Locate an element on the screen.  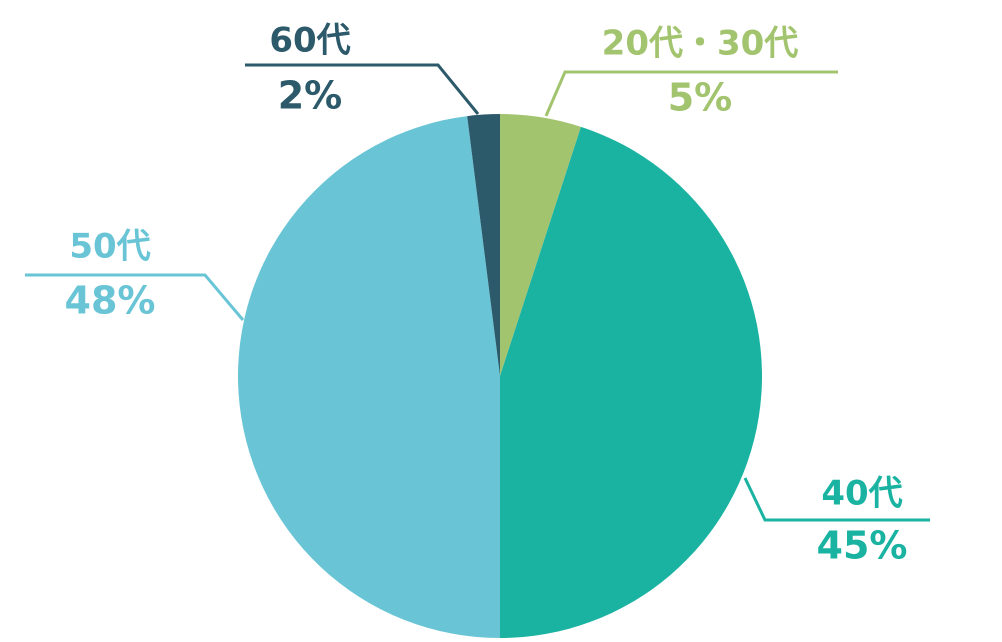
category-label: 60代 is located at coordinates (309, 41).